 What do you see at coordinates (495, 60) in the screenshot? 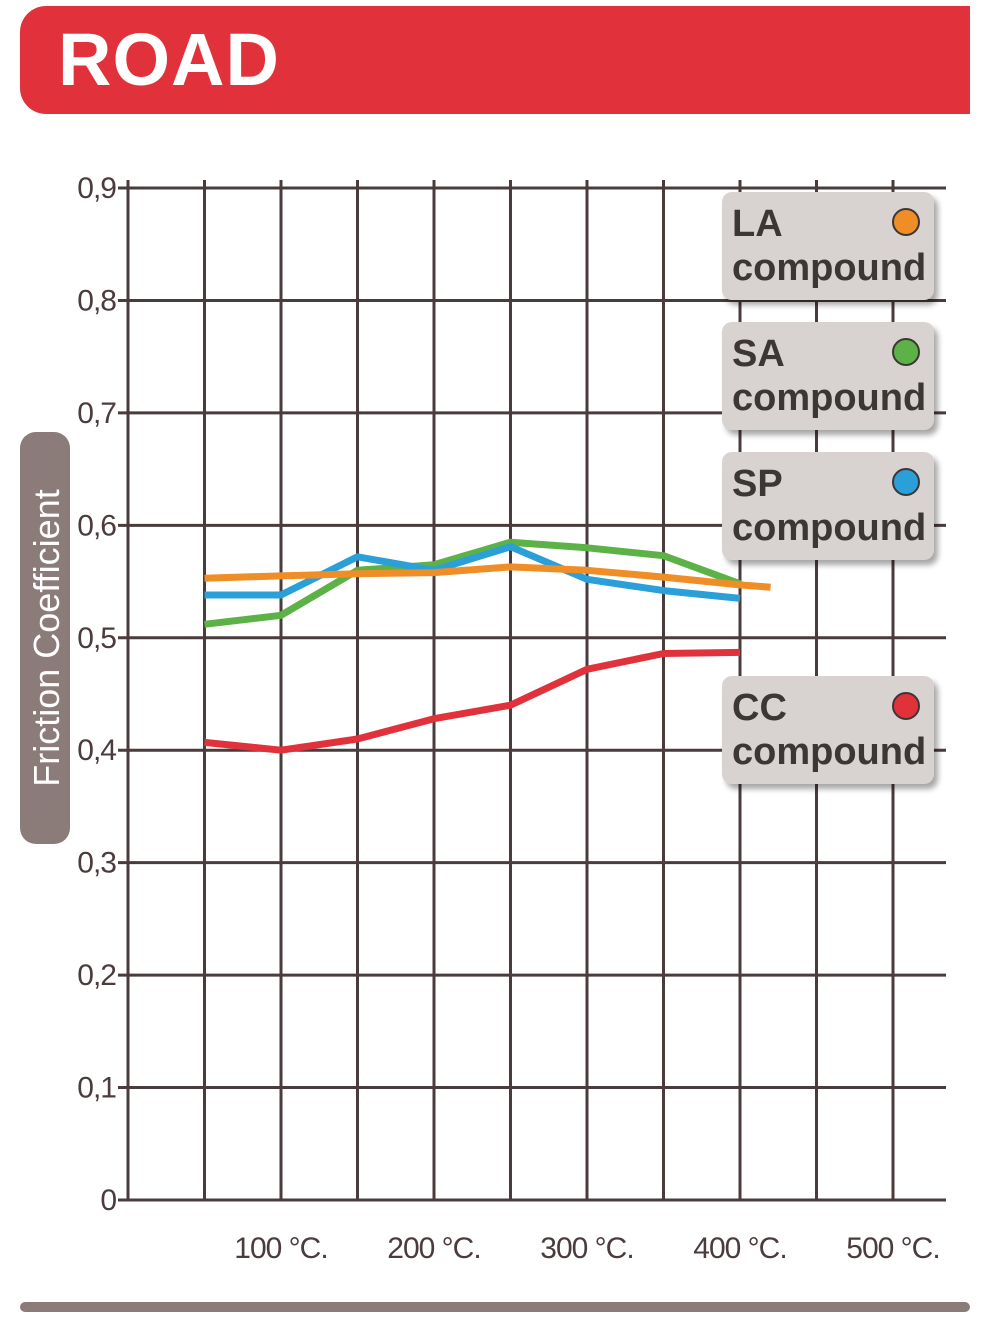
I see `title-banner: ROAD` at bounding box center [495, 60].